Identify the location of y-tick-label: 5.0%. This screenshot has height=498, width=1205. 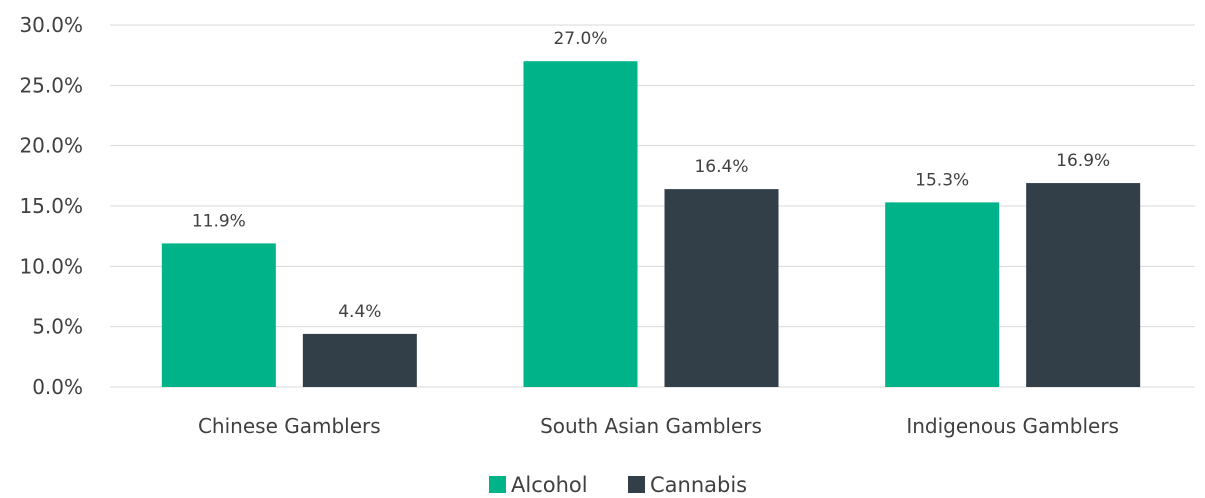
(57, 327).